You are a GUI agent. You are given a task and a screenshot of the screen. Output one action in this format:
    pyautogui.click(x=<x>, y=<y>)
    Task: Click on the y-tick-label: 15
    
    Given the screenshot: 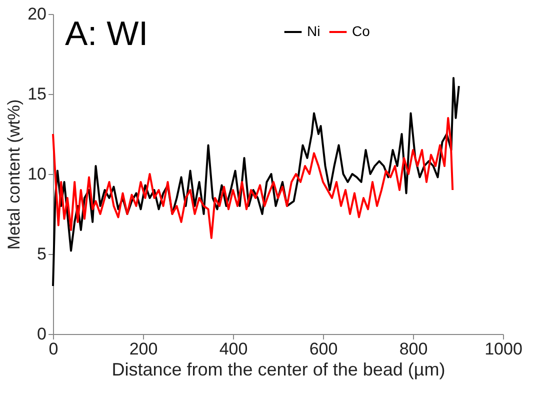 What is the action you would take?
    pyautogui.click(x=37, y=94)
    